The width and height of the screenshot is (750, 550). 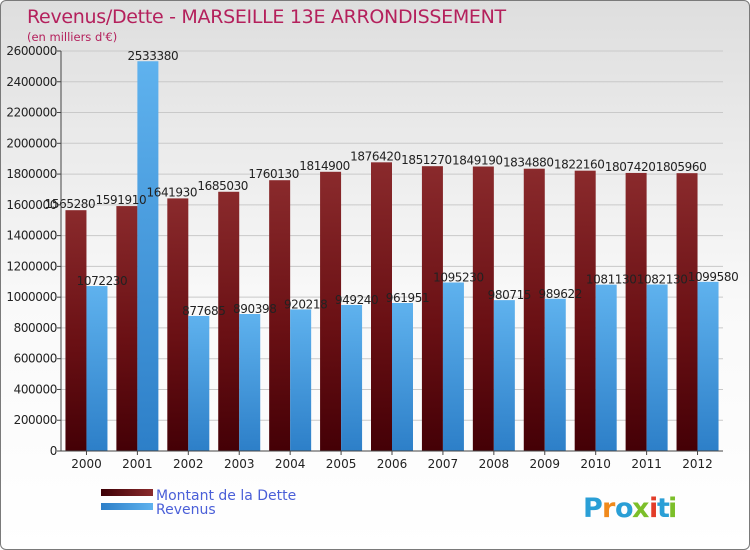 What do you see at coordinates (375, 156) in the screenshot?
I see `value-label-dette: 1876420` at bounding box center [375, 156].